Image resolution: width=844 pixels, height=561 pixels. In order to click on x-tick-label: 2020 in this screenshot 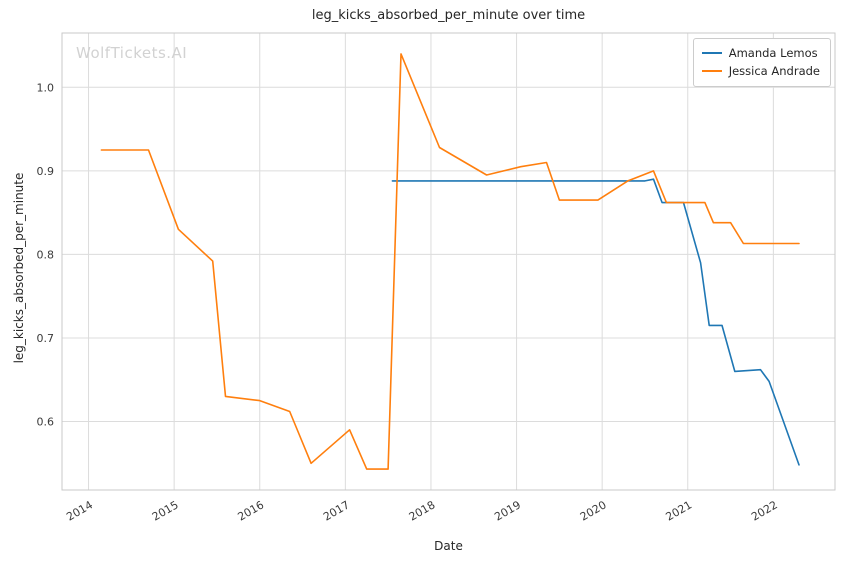, I will do `click(593, 510)`.